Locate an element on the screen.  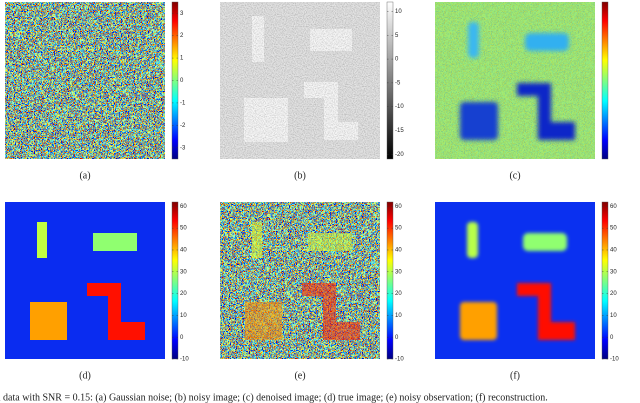
colorbar-tick-label: -20 is located at coordinates (399, 155).